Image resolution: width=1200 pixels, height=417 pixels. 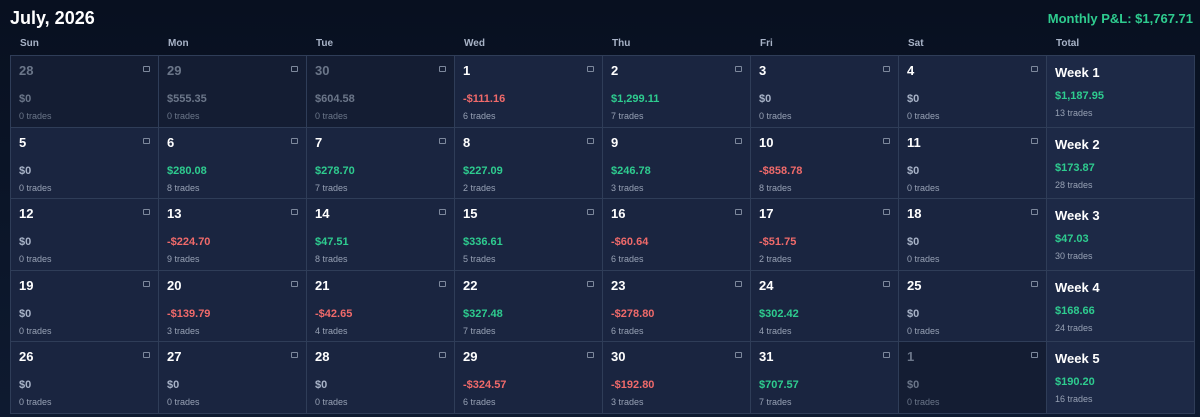 I want to click on day-number: 3, so click(x=763, y=70).